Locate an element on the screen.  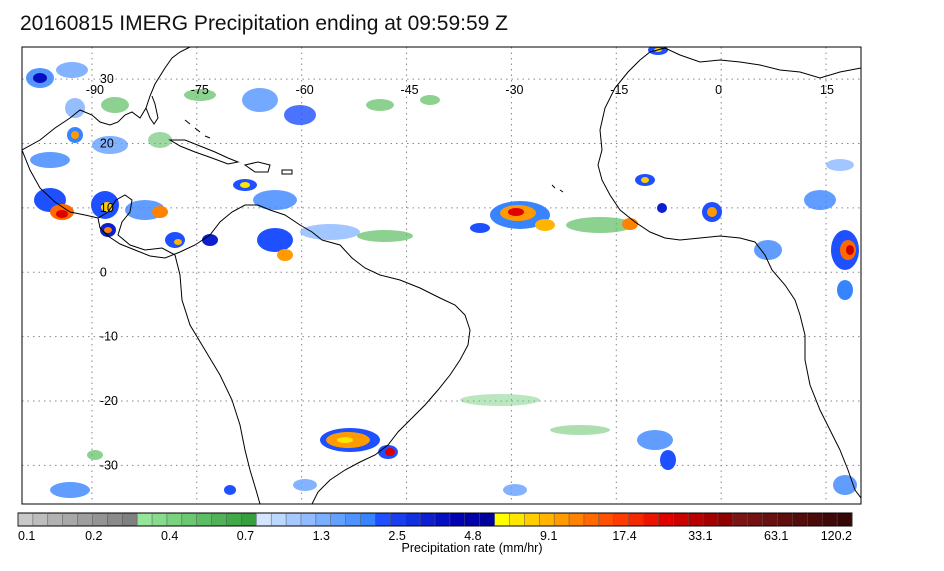
latitude-label: -10 is located at coordinates (109, 337).